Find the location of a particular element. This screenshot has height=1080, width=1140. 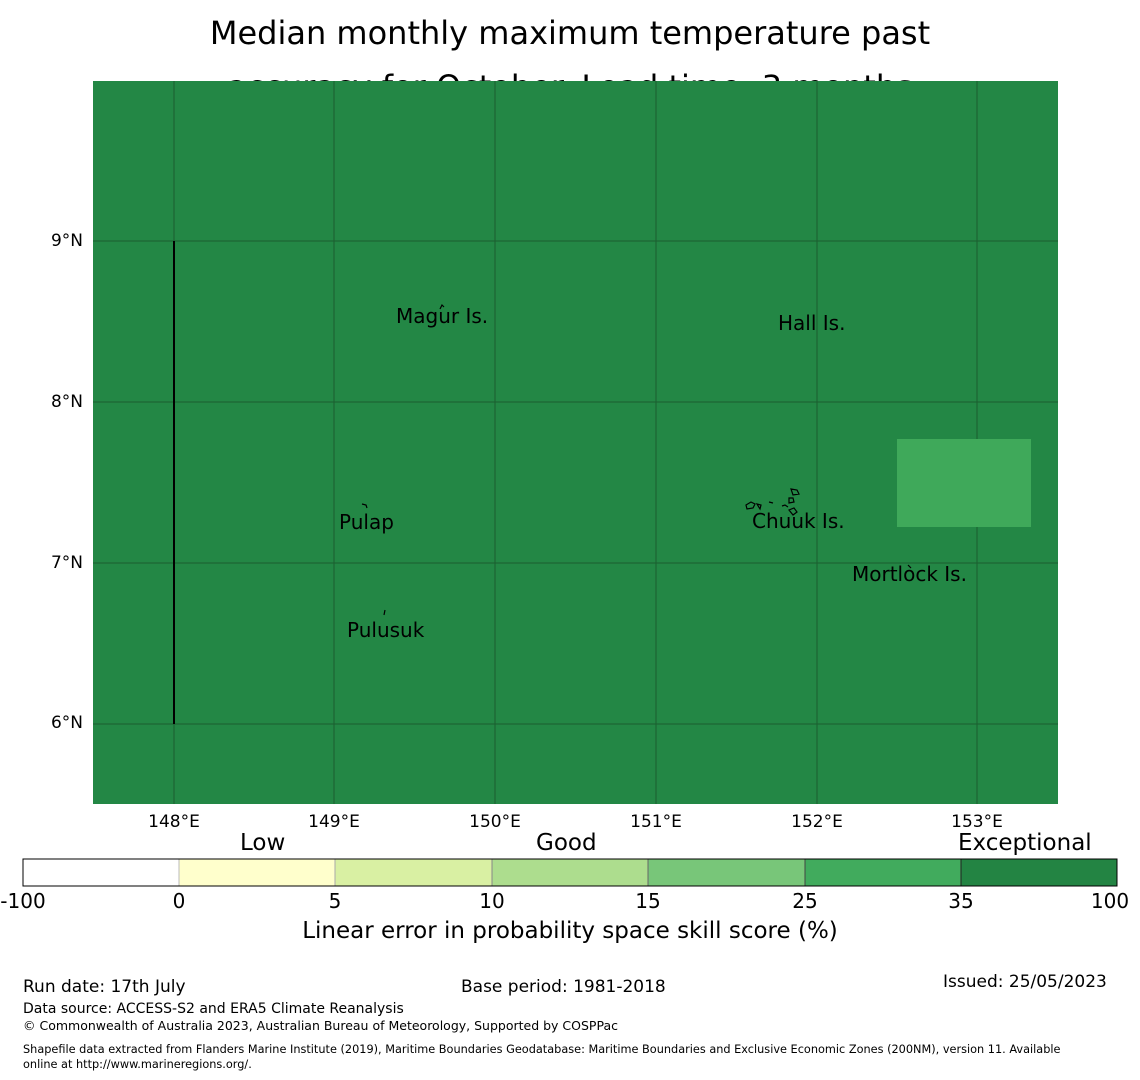

lat-label-9n: 9°N is located at coordinates (66, 241).